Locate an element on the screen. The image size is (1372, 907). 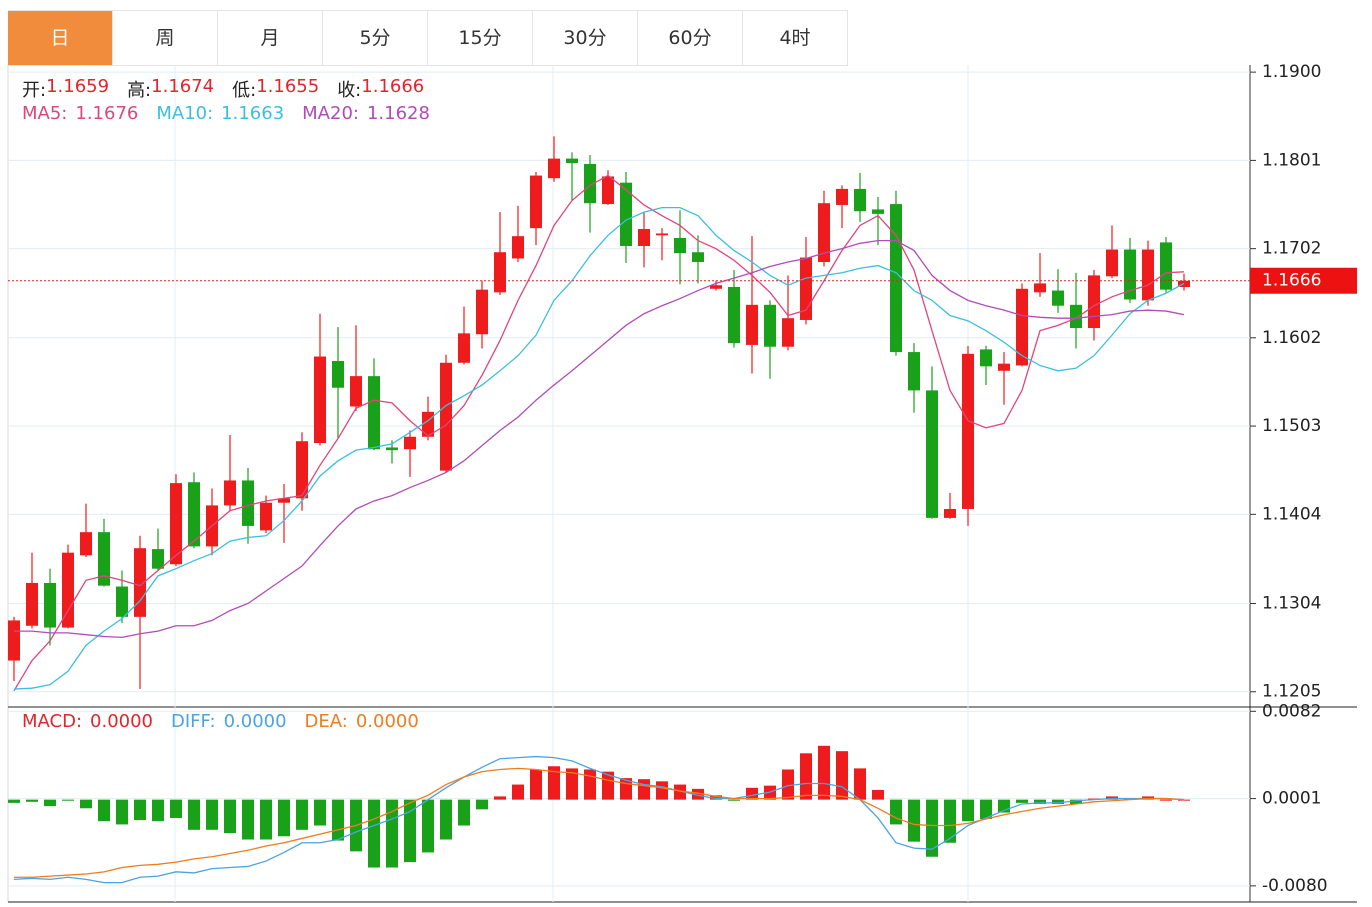
legend-item: MA20: 1.1628 is located at coordinates (366, 113).